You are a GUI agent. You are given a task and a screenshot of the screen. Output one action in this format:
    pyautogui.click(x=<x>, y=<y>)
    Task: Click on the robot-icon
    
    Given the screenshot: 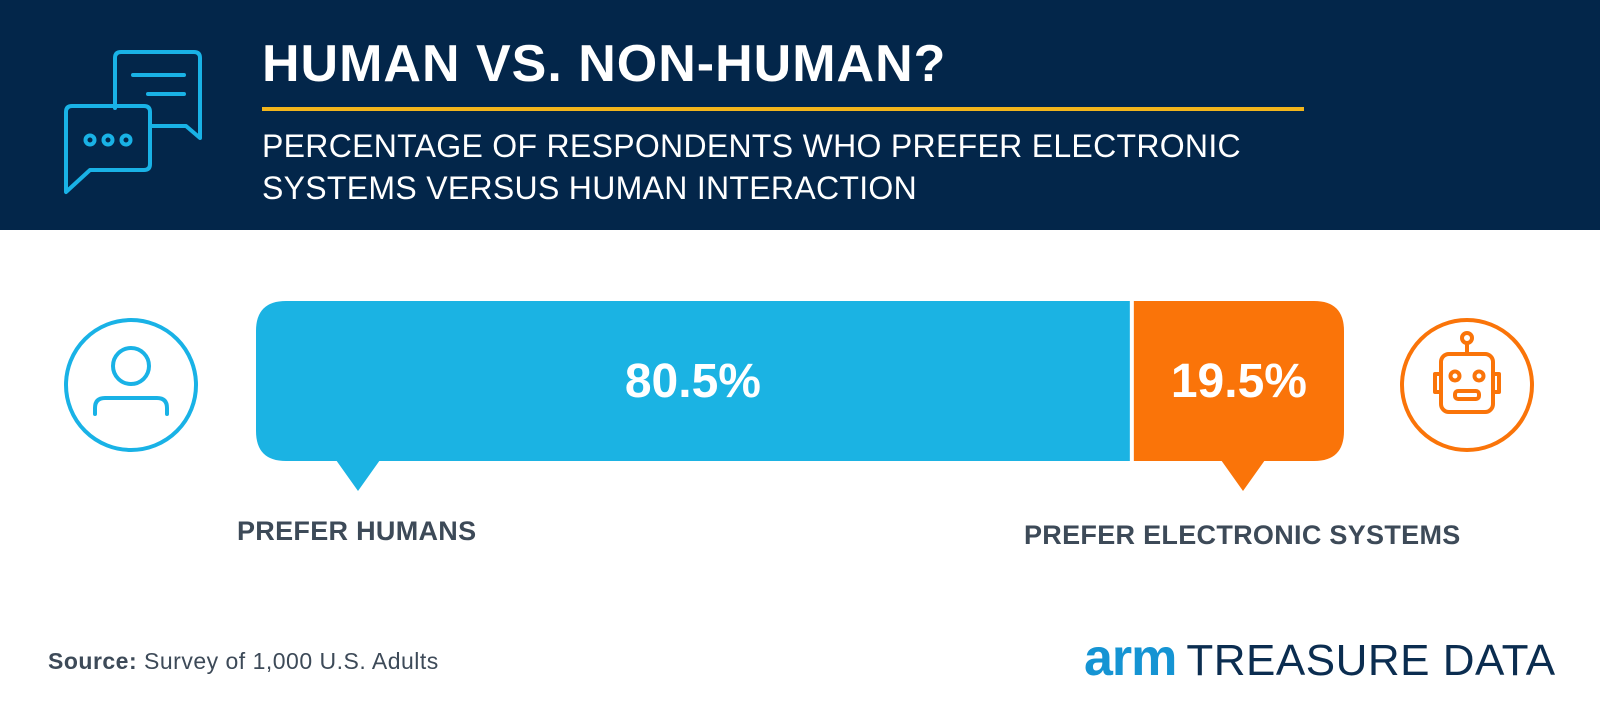 What is the action you would take?
    pyautogui.click(x=1467, y=385)
    